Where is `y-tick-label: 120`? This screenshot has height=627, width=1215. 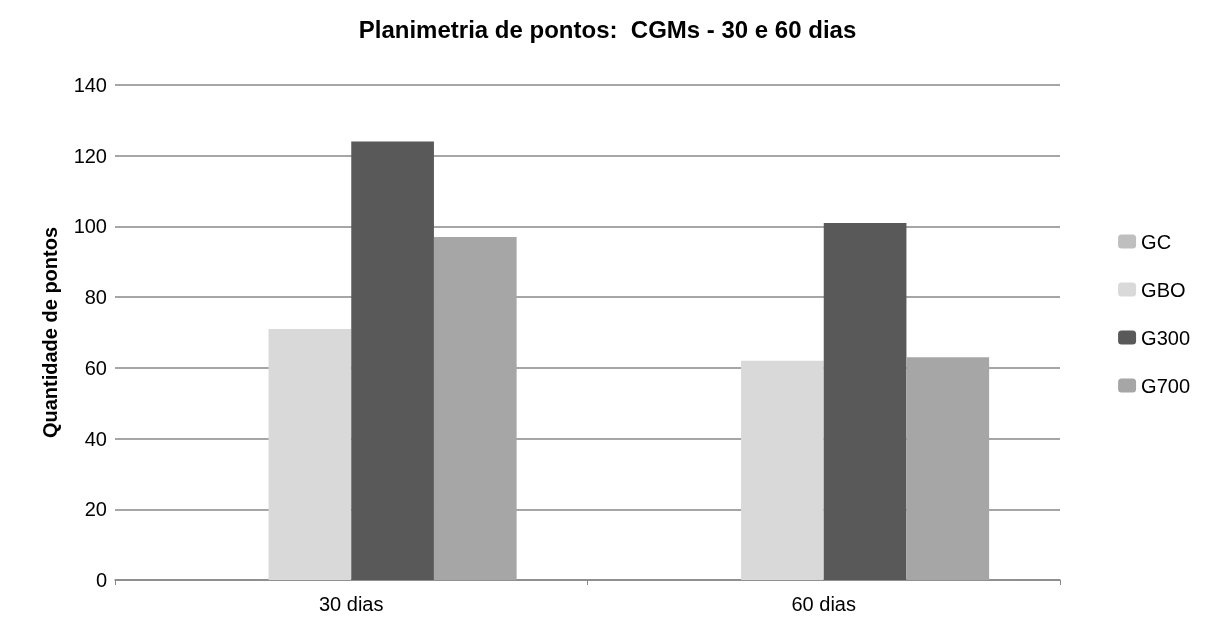
y-tick-label: 120 is located at coordinates (90, 155).